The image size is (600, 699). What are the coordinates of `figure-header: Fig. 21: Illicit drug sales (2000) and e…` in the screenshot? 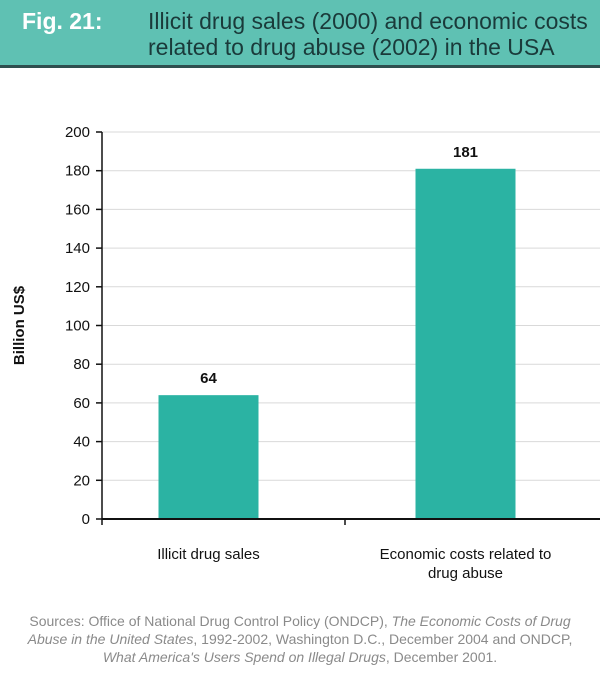 It's located at (300, 34).